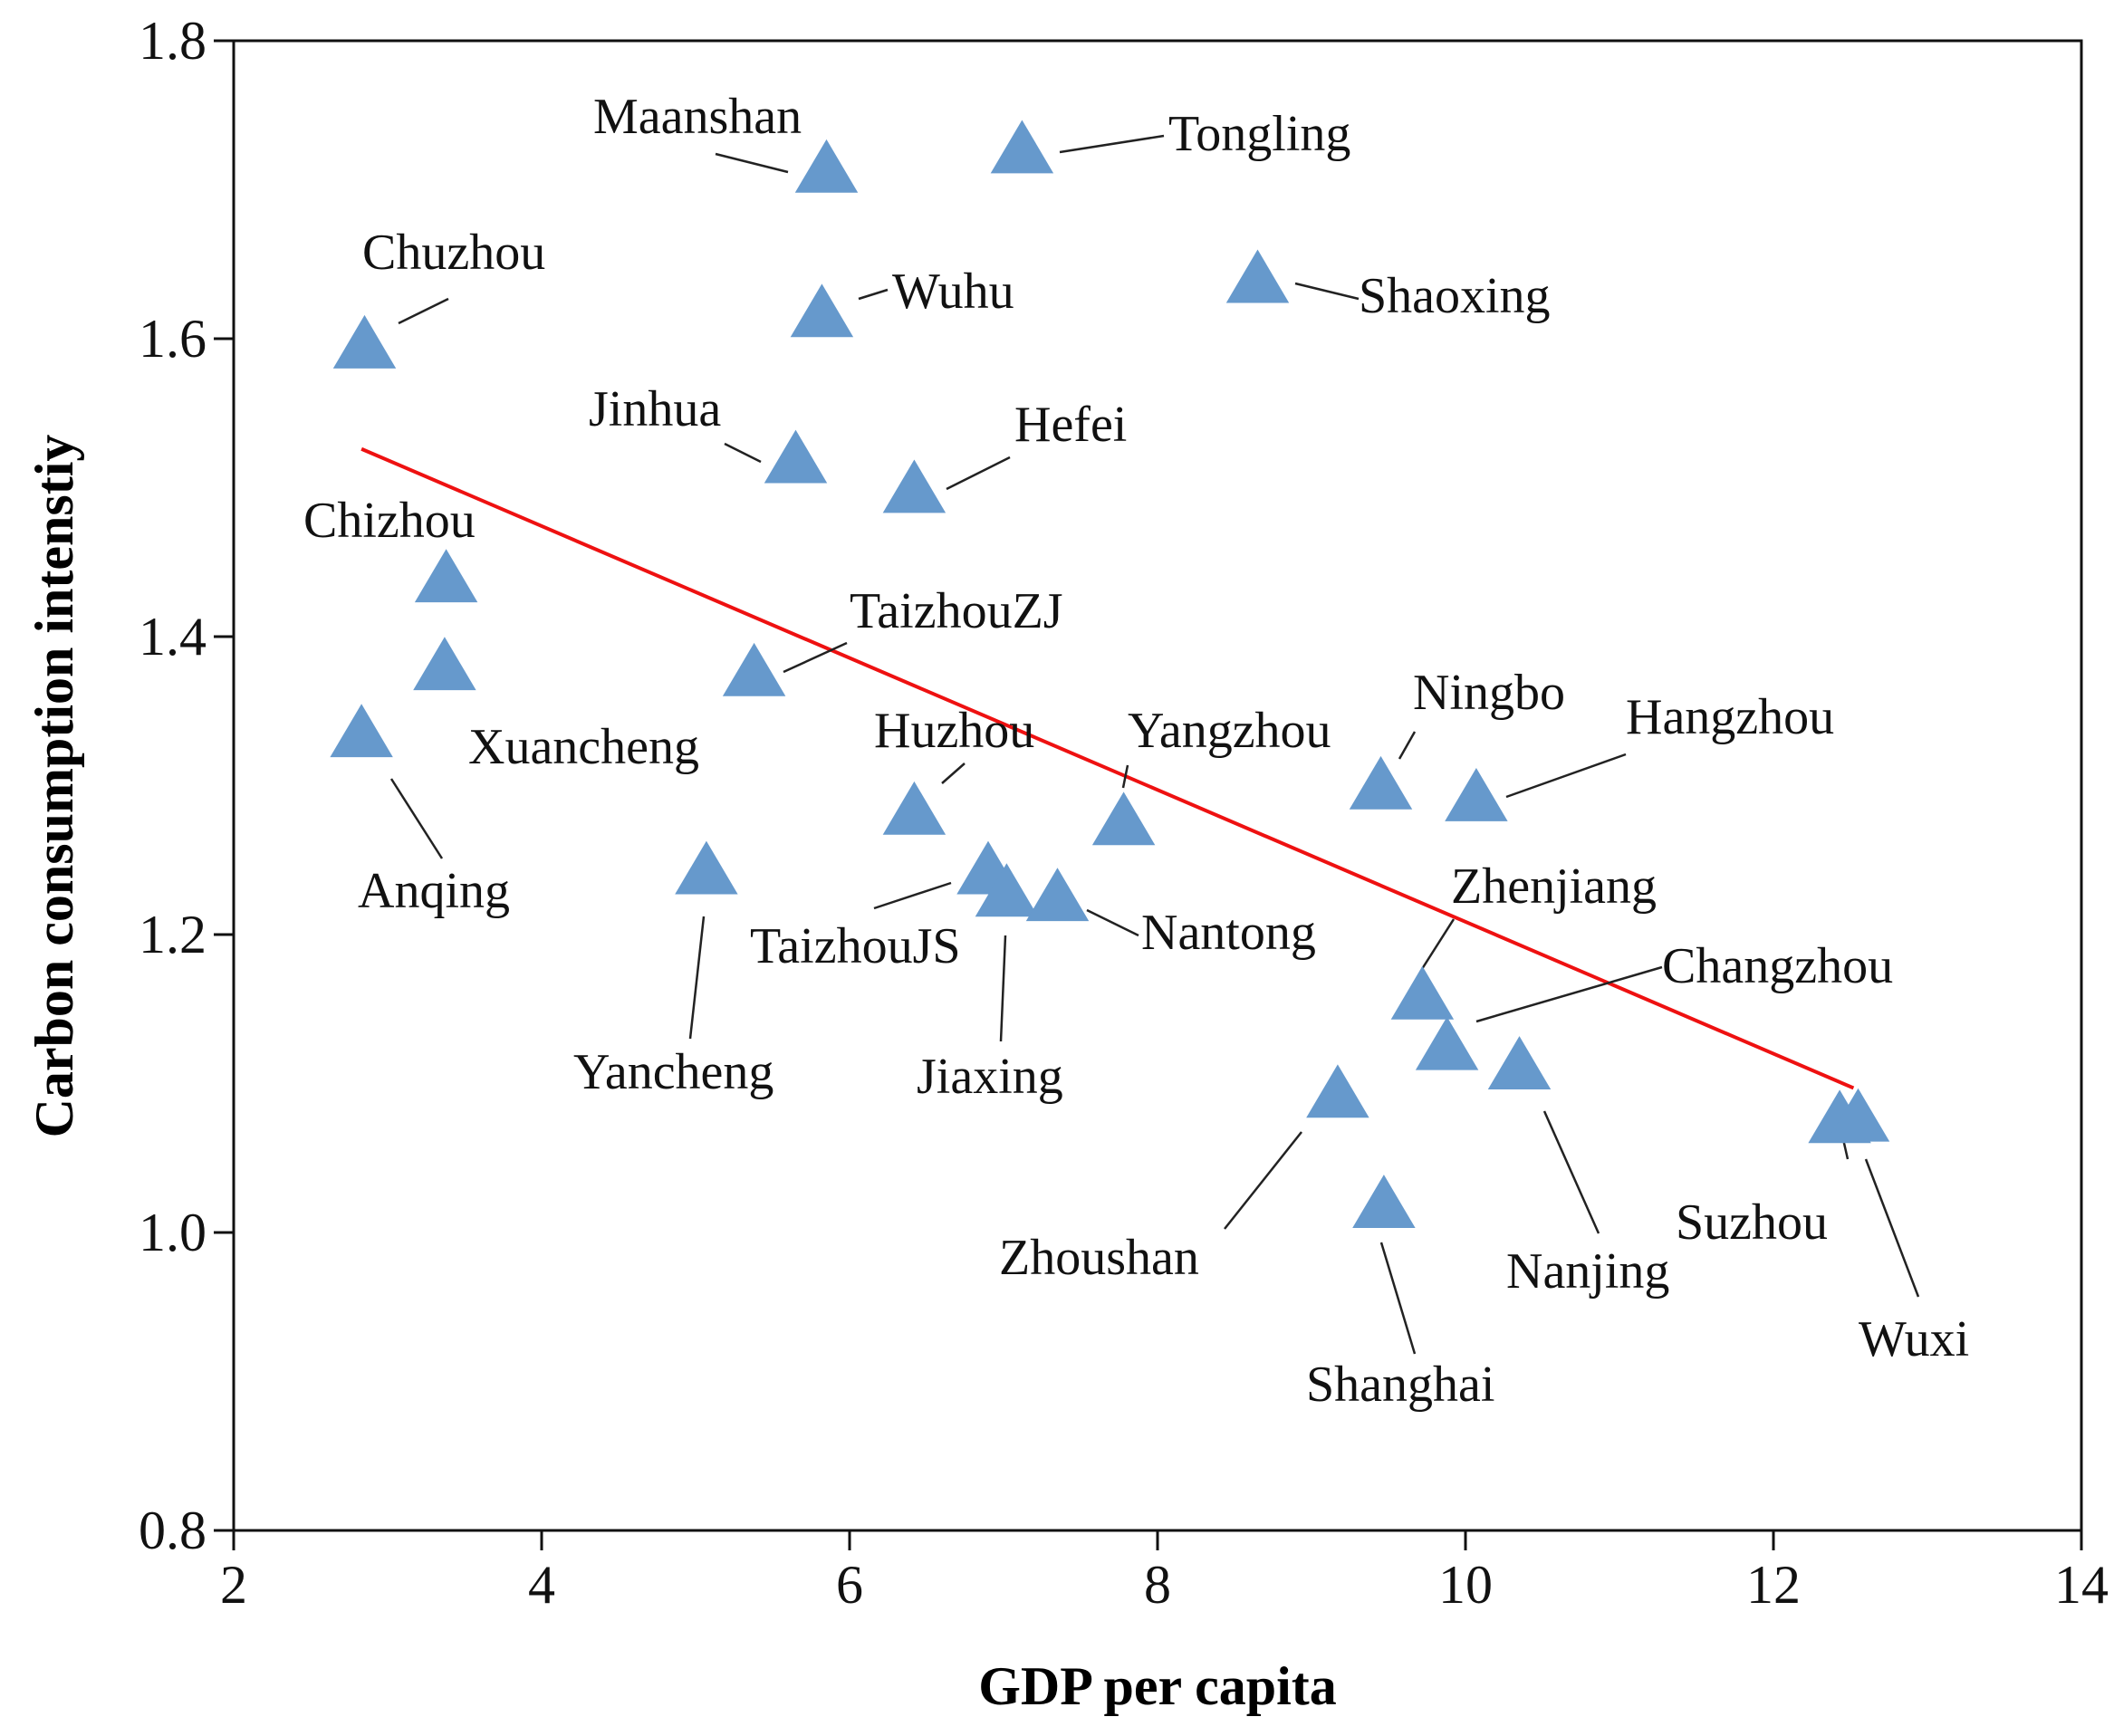  Describe the element at coordinates (1465, 1585) in the screenshot. I see `x-tick-label: 10` at that location.